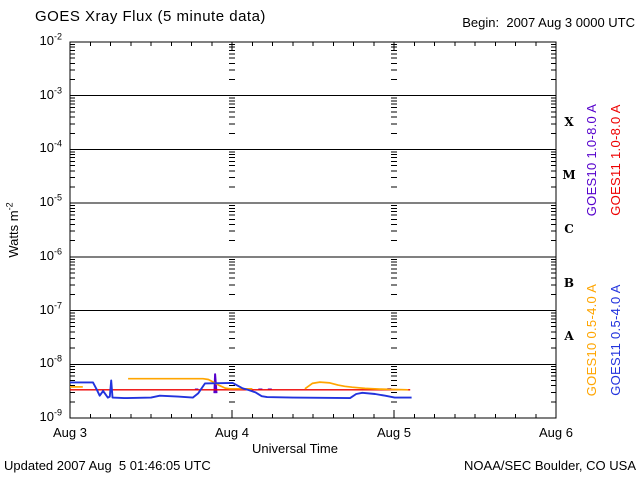 This screenshot has width=640, height=480. I want to click on flare-class-m: M, so click(569, 175).